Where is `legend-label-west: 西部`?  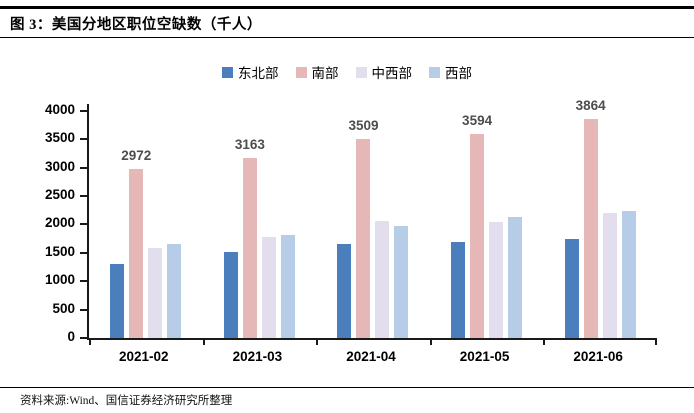 legend-label-west: 西部 is located at coordinates (458, 73).